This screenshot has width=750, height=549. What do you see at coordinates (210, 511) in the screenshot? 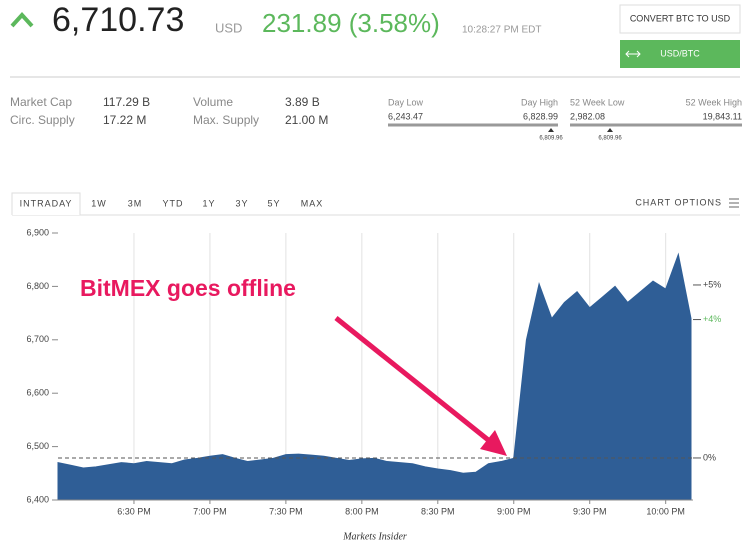
I see `x-tick-label: 7:00 PM` at bounding box center [210, 511].